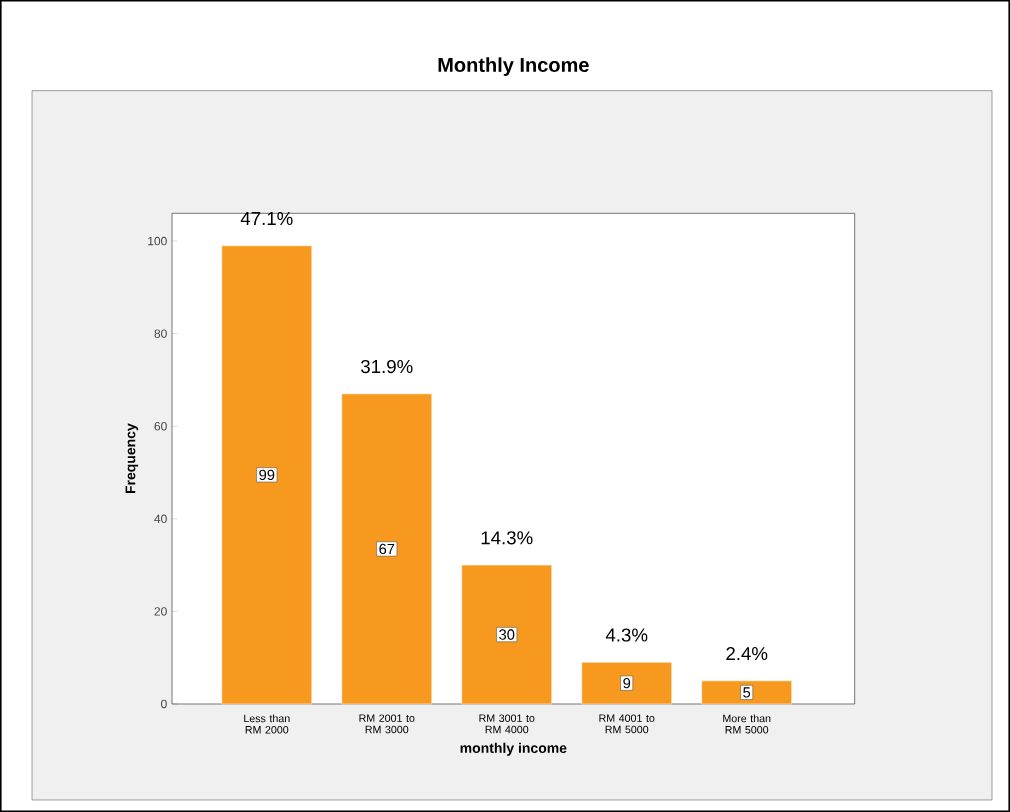  I want to click on y-tick-label: 100, so click(157, 241).